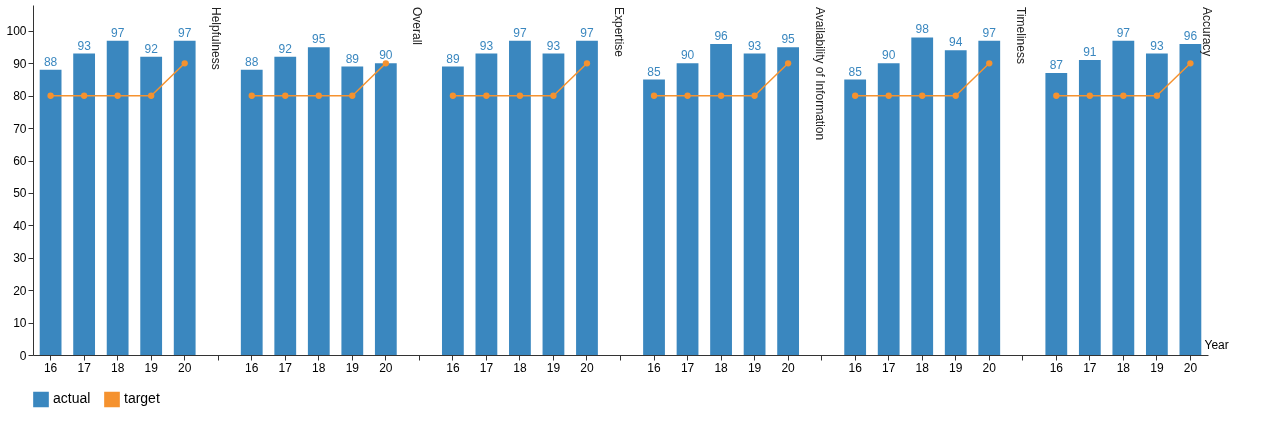 The width and height of the screenshot is (1265, 435). I want to click on annotation: Timeliness, so click(1020, 35).